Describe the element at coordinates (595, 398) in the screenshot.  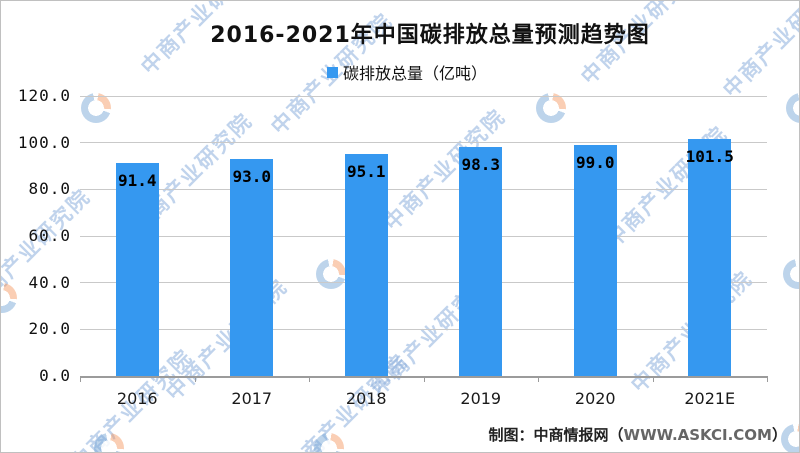
I see `x-axis-category-label: 2020` at that location.